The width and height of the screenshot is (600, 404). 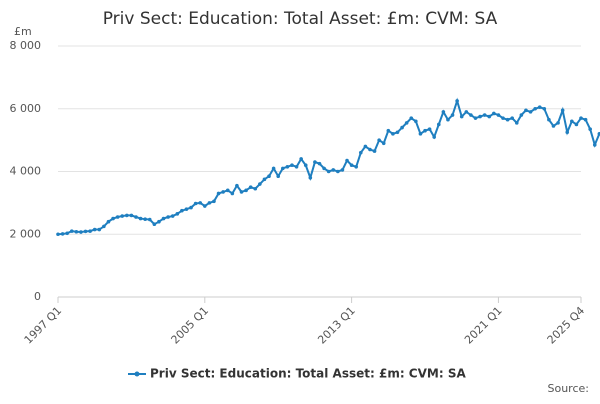 I want to click on x-tick-label: 2013 Q1, so click(x=336, y=325).